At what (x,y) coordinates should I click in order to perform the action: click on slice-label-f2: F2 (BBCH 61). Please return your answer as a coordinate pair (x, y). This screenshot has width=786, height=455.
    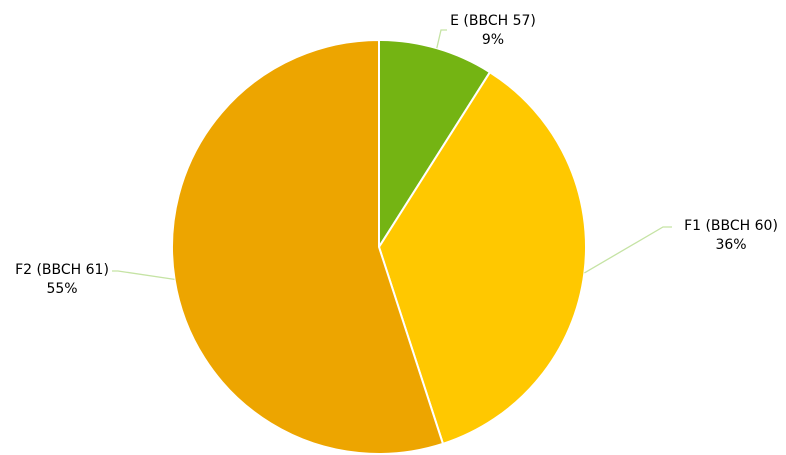
    Looking at the image, I should click on (62, 270).